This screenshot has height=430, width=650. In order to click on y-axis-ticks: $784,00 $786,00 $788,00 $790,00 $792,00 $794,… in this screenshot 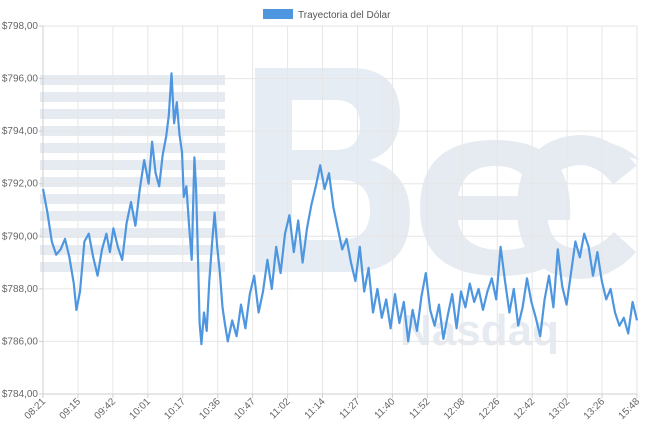, I will do `click(22, 210)`.